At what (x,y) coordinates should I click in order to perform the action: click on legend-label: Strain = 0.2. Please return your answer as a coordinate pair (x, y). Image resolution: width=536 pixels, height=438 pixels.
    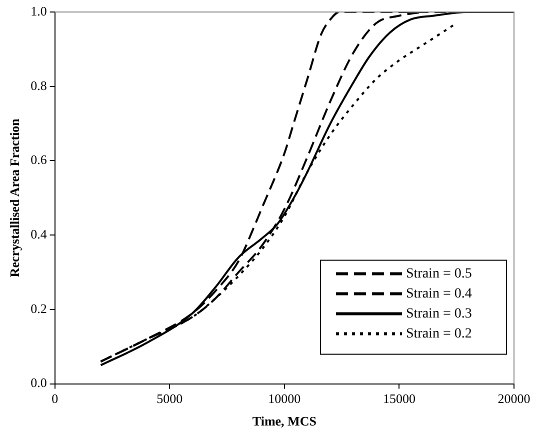
    Looking at the image, I should click on (439, 334).